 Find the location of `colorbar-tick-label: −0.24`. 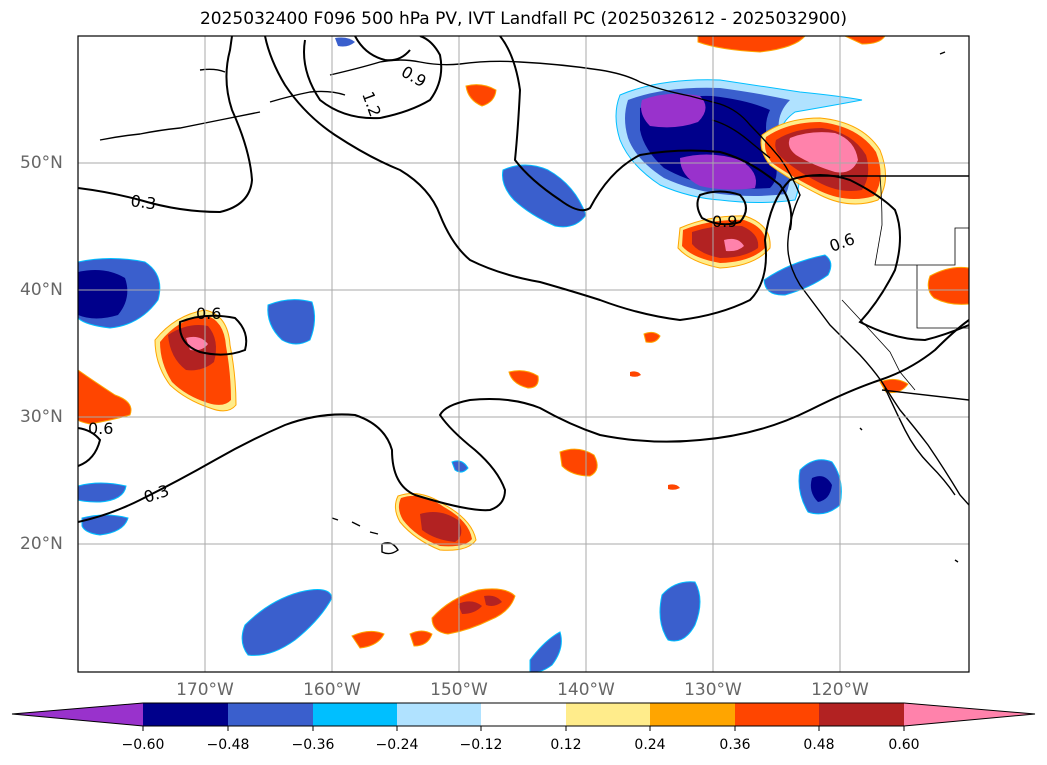

colorbar-tick-label: −0.24 is located at coordinates (397, 745).